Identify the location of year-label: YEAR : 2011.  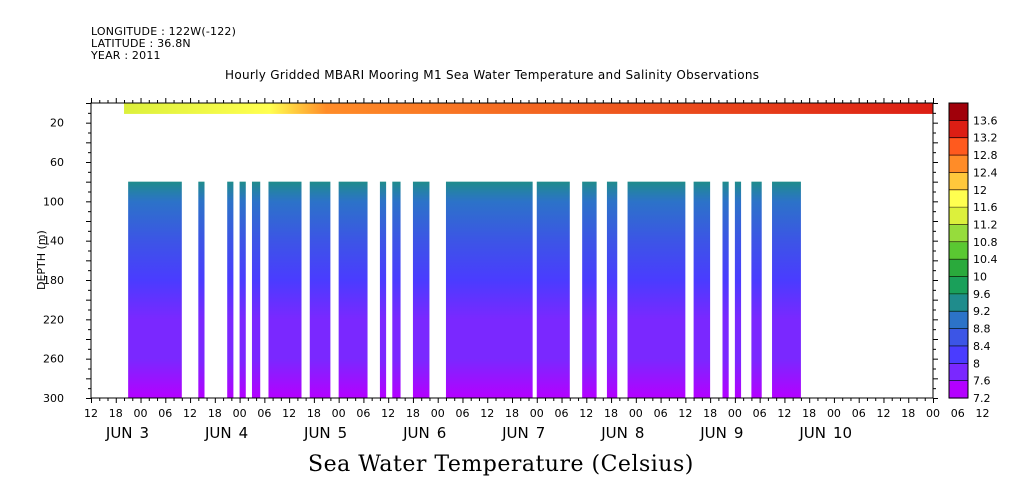
(126, 55).